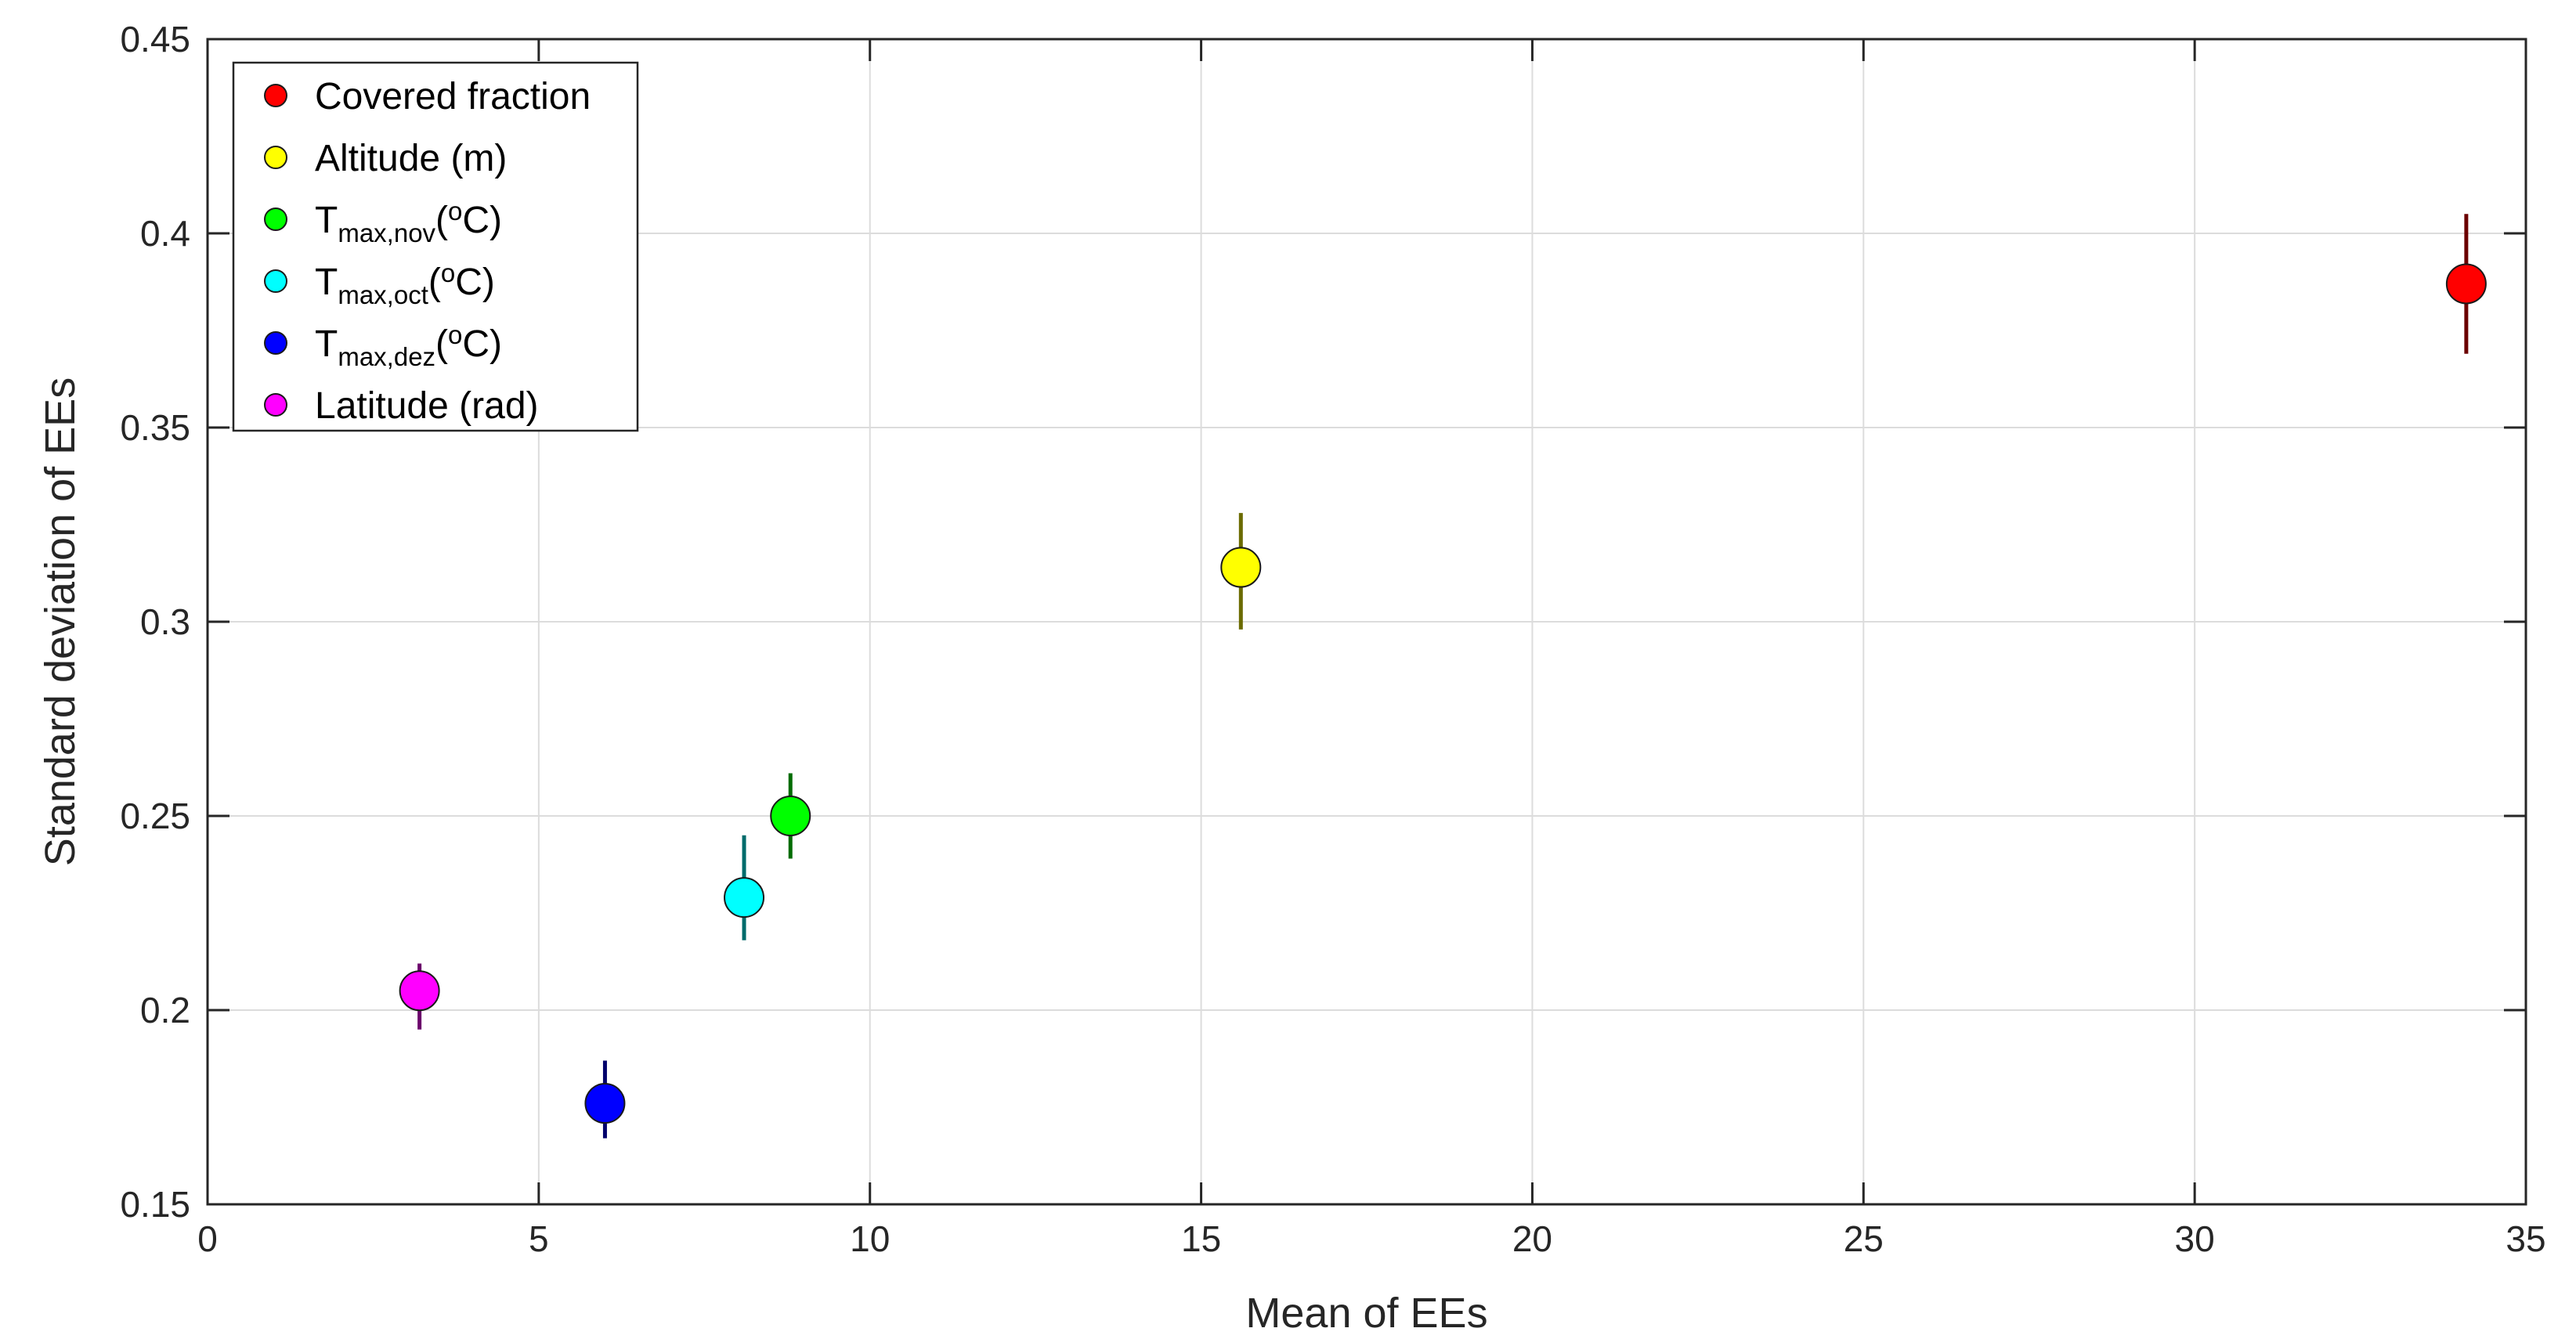  I want to click on legend-entry: Tmax,oct(oC), so click(405, 283).